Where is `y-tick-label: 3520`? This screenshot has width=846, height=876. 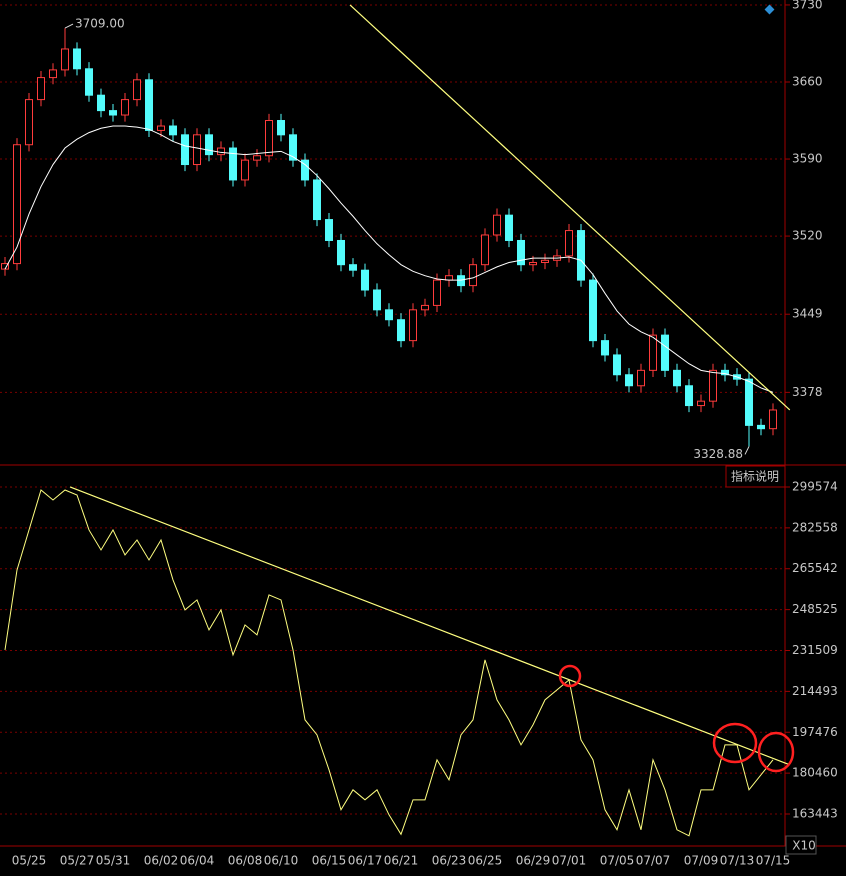
y-tick-label: 3520 is located at coordinates (807, 236).